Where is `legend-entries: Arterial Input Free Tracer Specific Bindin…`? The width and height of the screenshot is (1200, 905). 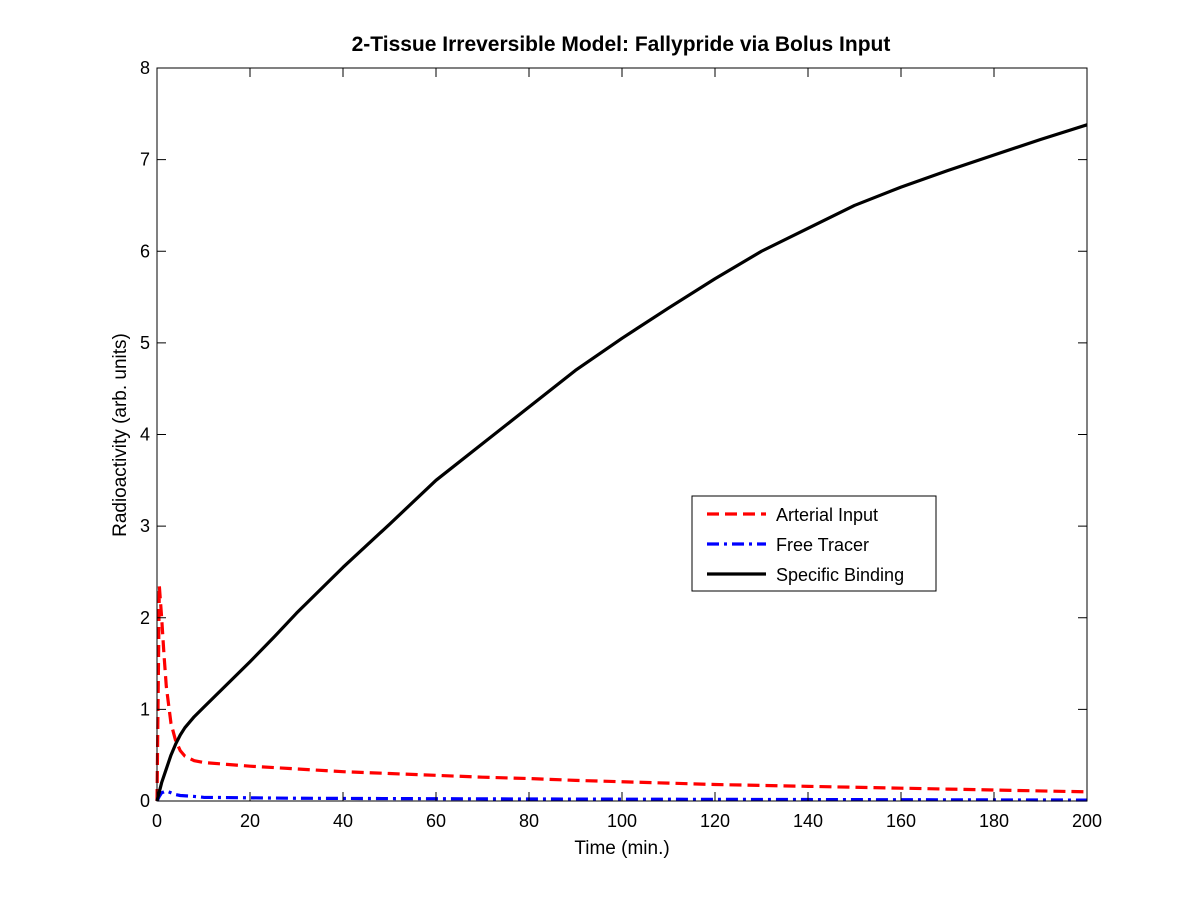 legend-entries: Arterial Input Free Tracer Specific Bindin… is located at coordinates (805, 545).